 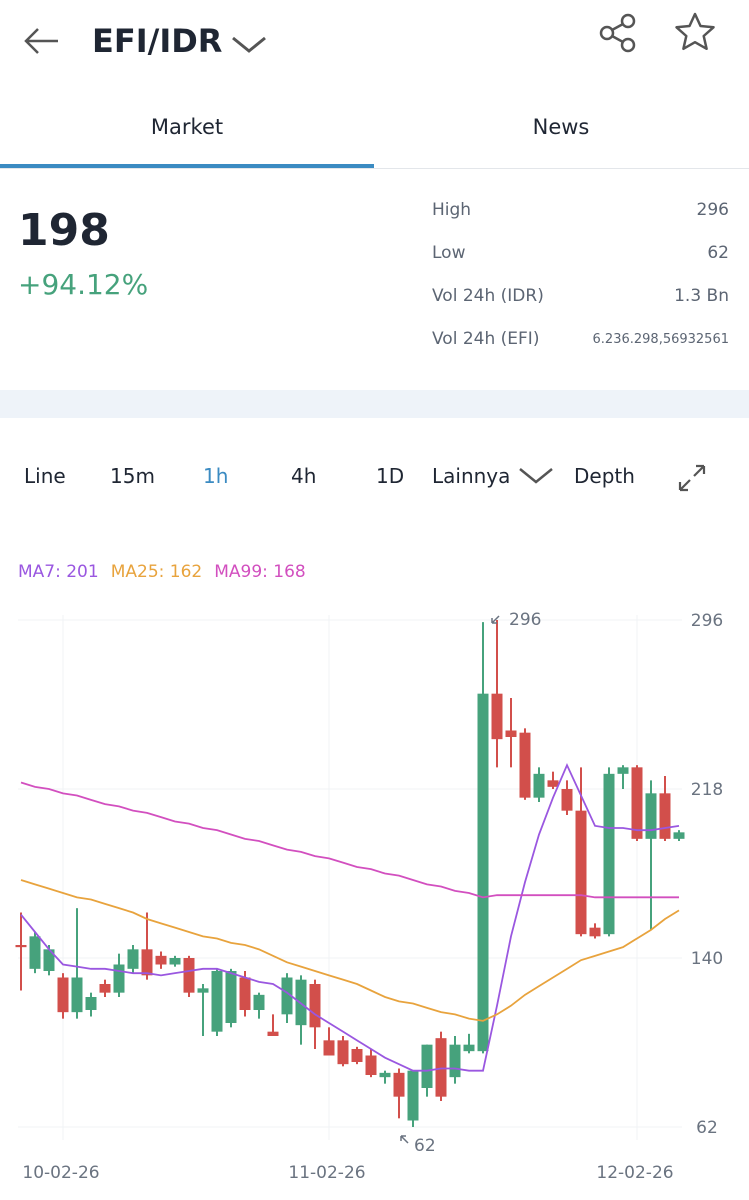 I want to click on timeframe-button: Lainnya, so click(x=471, y=476).